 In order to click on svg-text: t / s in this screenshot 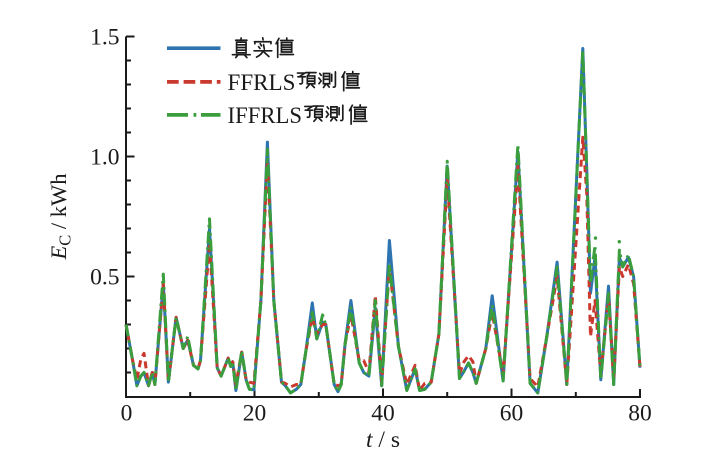, I will do `click(383, 440)`.